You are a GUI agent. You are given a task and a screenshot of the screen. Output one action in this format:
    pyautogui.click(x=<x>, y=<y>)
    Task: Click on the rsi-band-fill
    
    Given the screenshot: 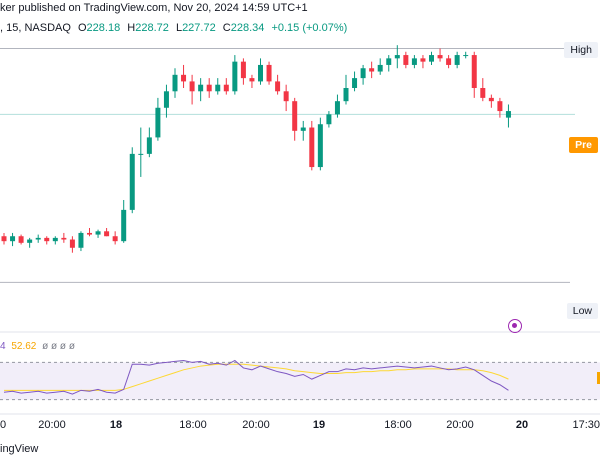 What is the action you would take?
    pyautogui.click(x=300, y=381)
    